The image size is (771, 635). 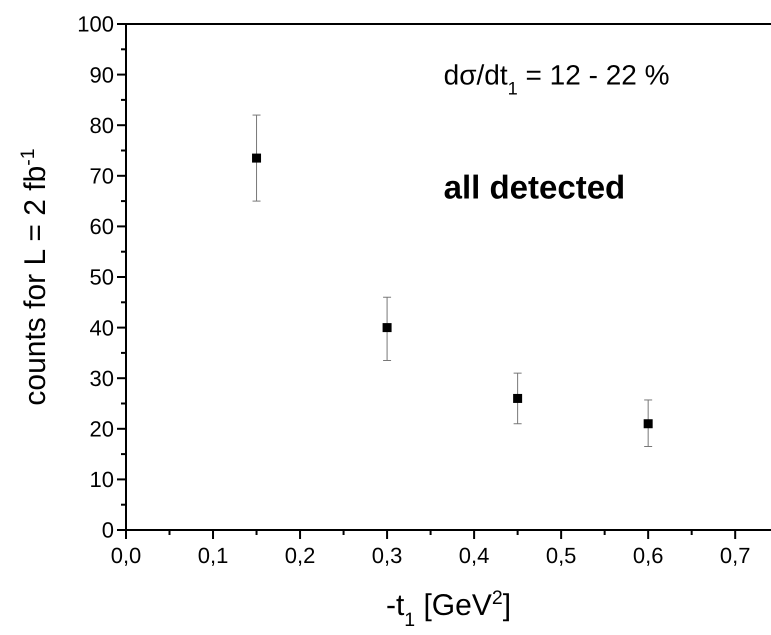 I want to click on x-tick-label: 0,2, so click(x=300, y=555).